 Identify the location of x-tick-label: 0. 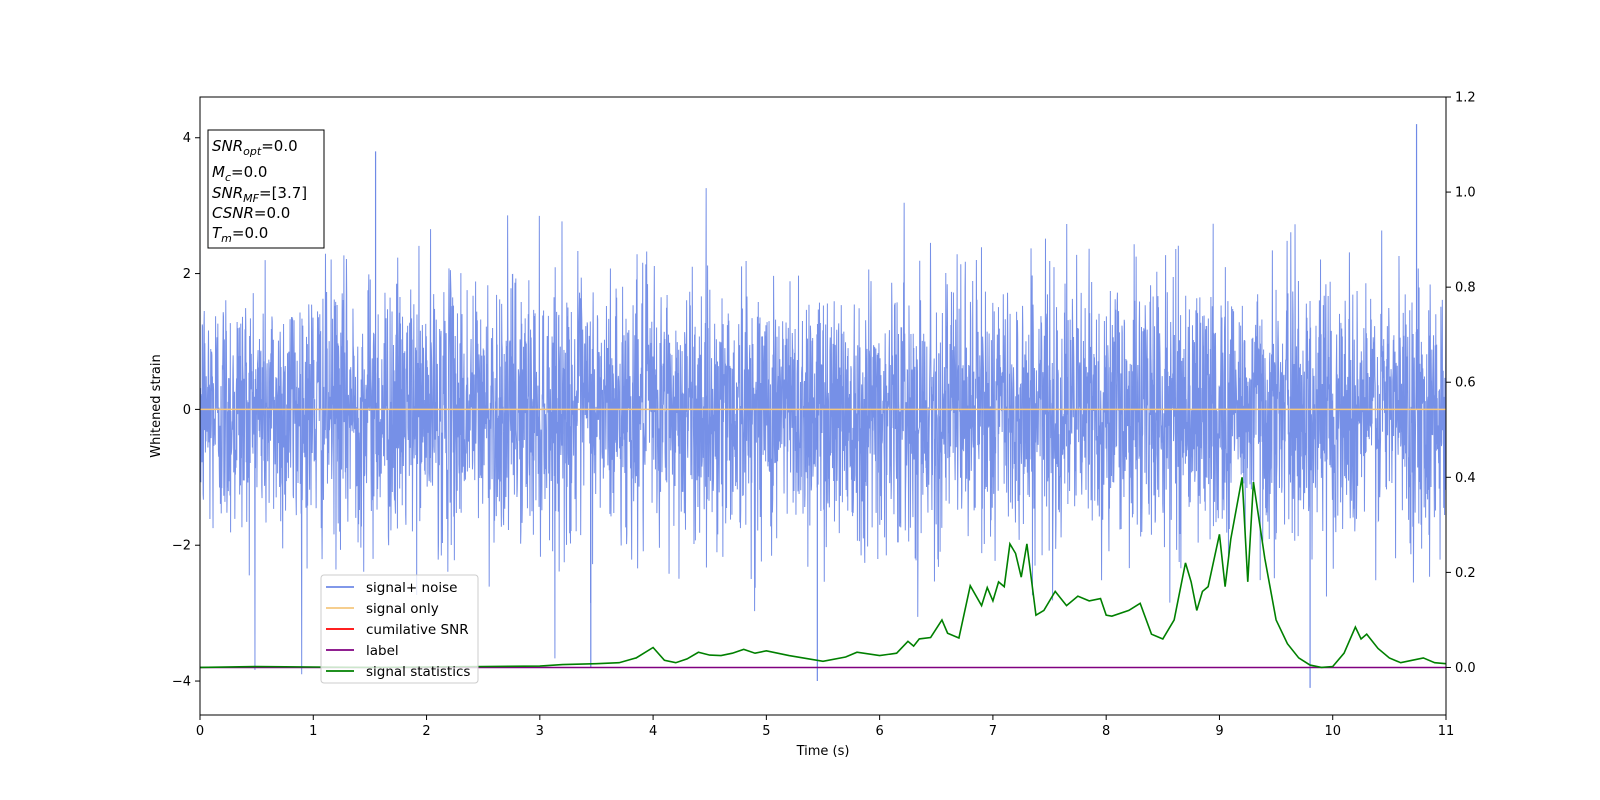
(200, 731).